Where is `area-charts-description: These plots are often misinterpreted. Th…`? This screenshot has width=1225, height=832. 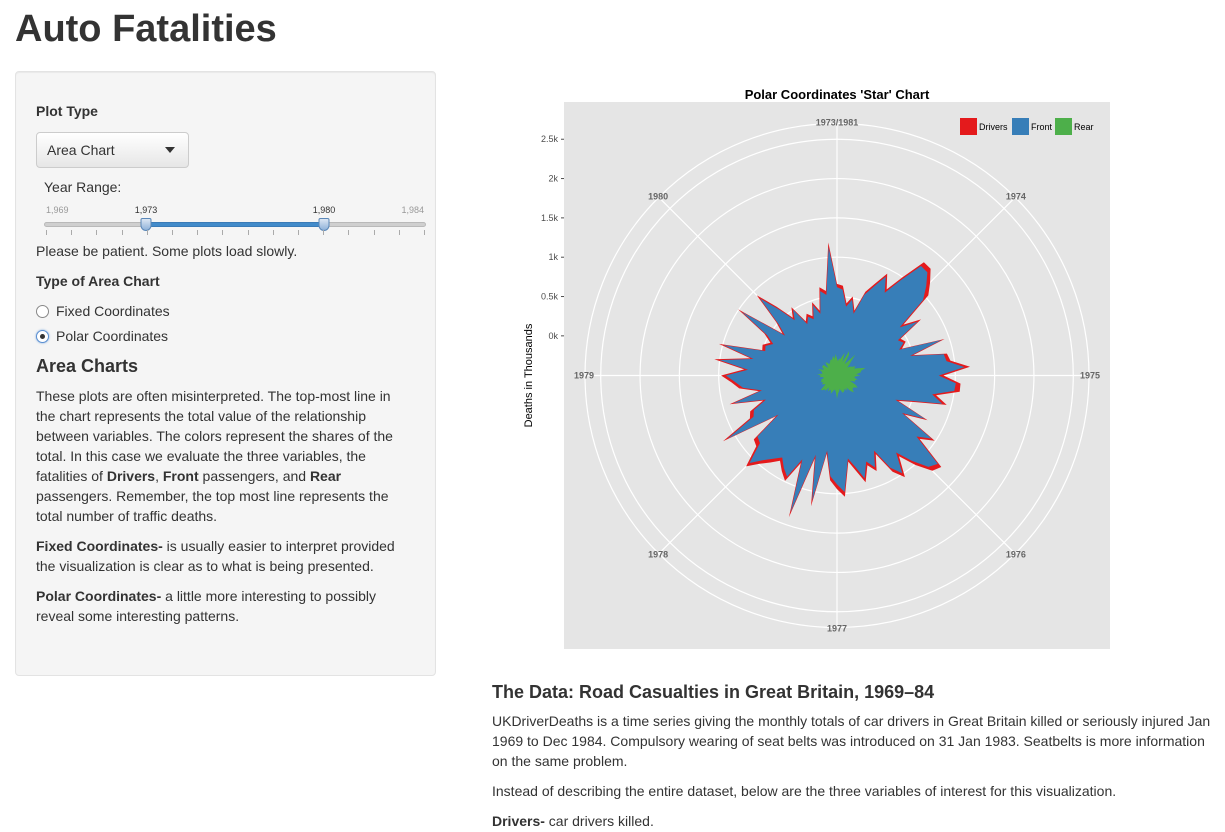
area-charts-description: These plots are often misinterpreted. Th… is located at coordinates (214, 456).